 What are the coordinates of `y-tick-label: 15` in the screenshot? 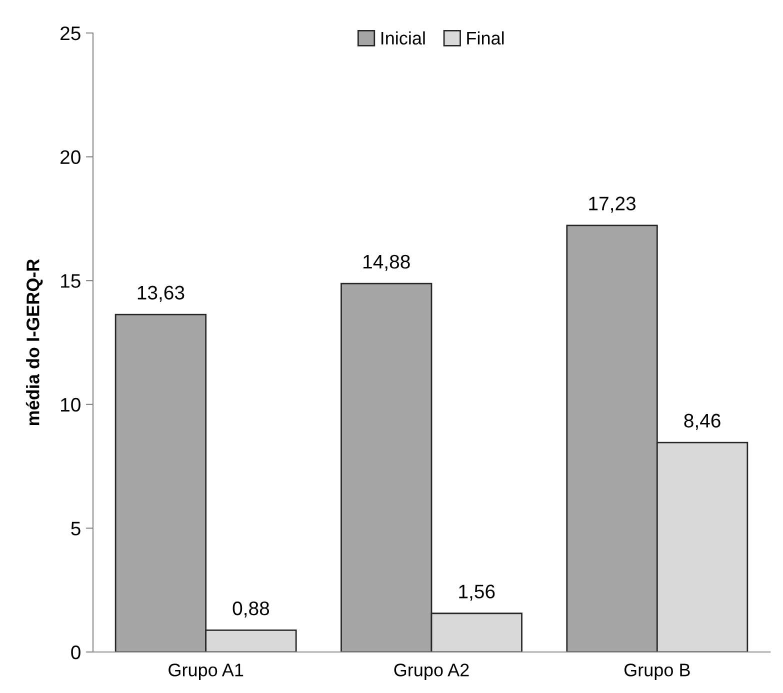 It's located at (70, 281).